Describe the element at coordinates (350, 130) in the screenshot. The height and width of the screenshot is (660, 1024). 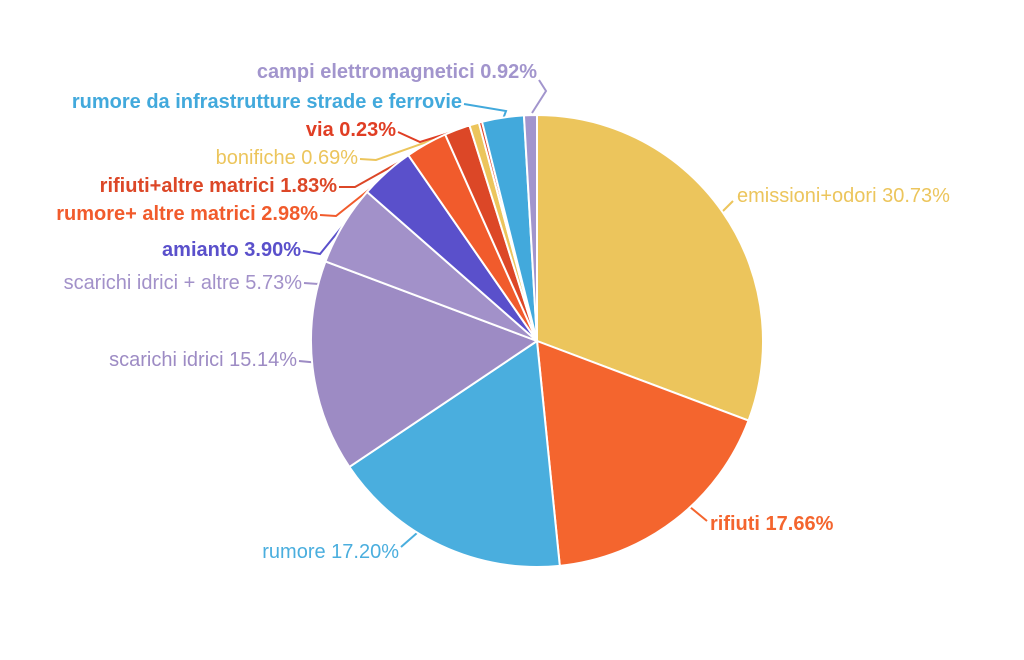
I see `slice-label-via: via 0.23%` at that location.